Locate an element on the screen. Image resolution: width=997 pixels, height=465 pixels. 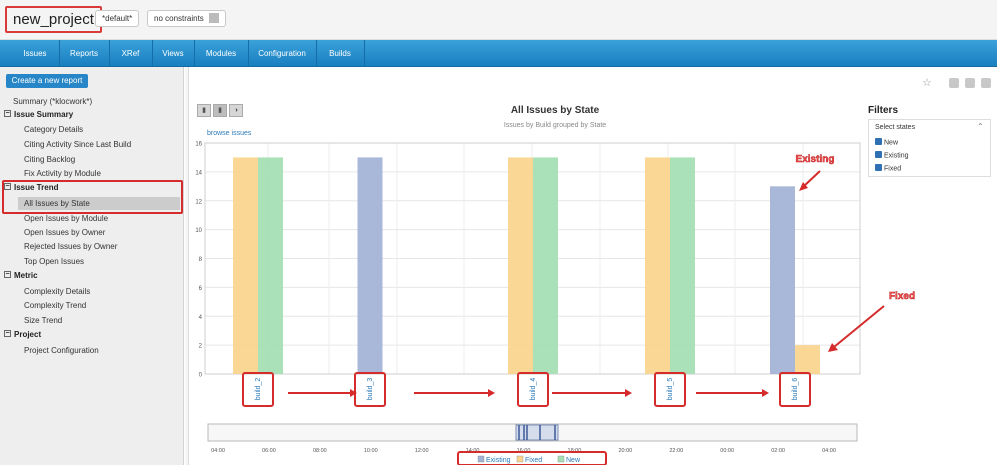
navigator-tick-label: 08:00 is located at coordinates (320, 451).